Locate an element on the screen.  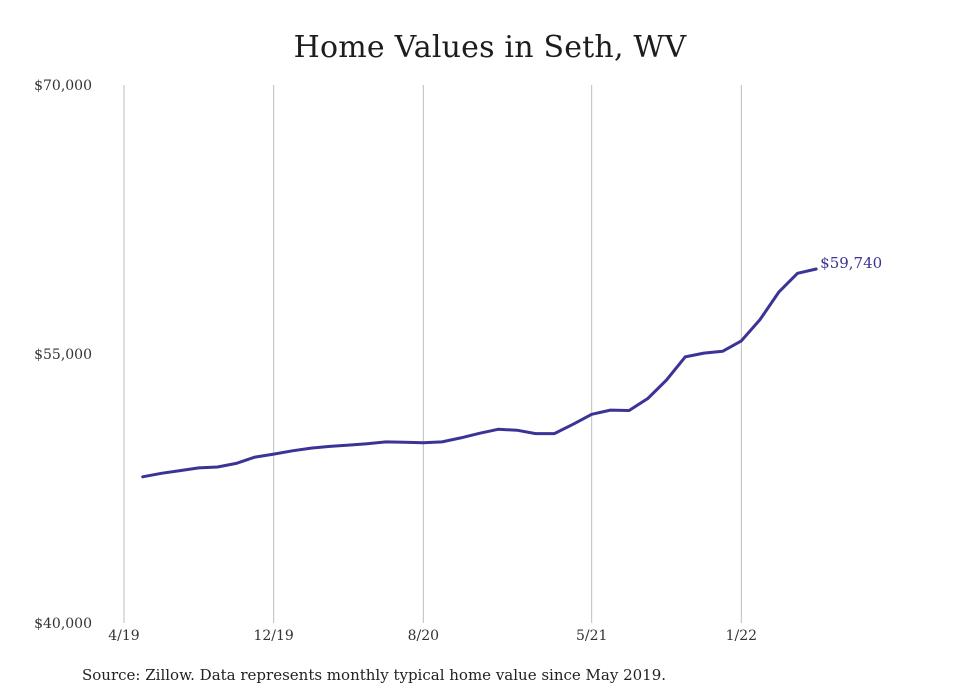
x-tick-label: 12/19 is located at coordinates (273, 636).